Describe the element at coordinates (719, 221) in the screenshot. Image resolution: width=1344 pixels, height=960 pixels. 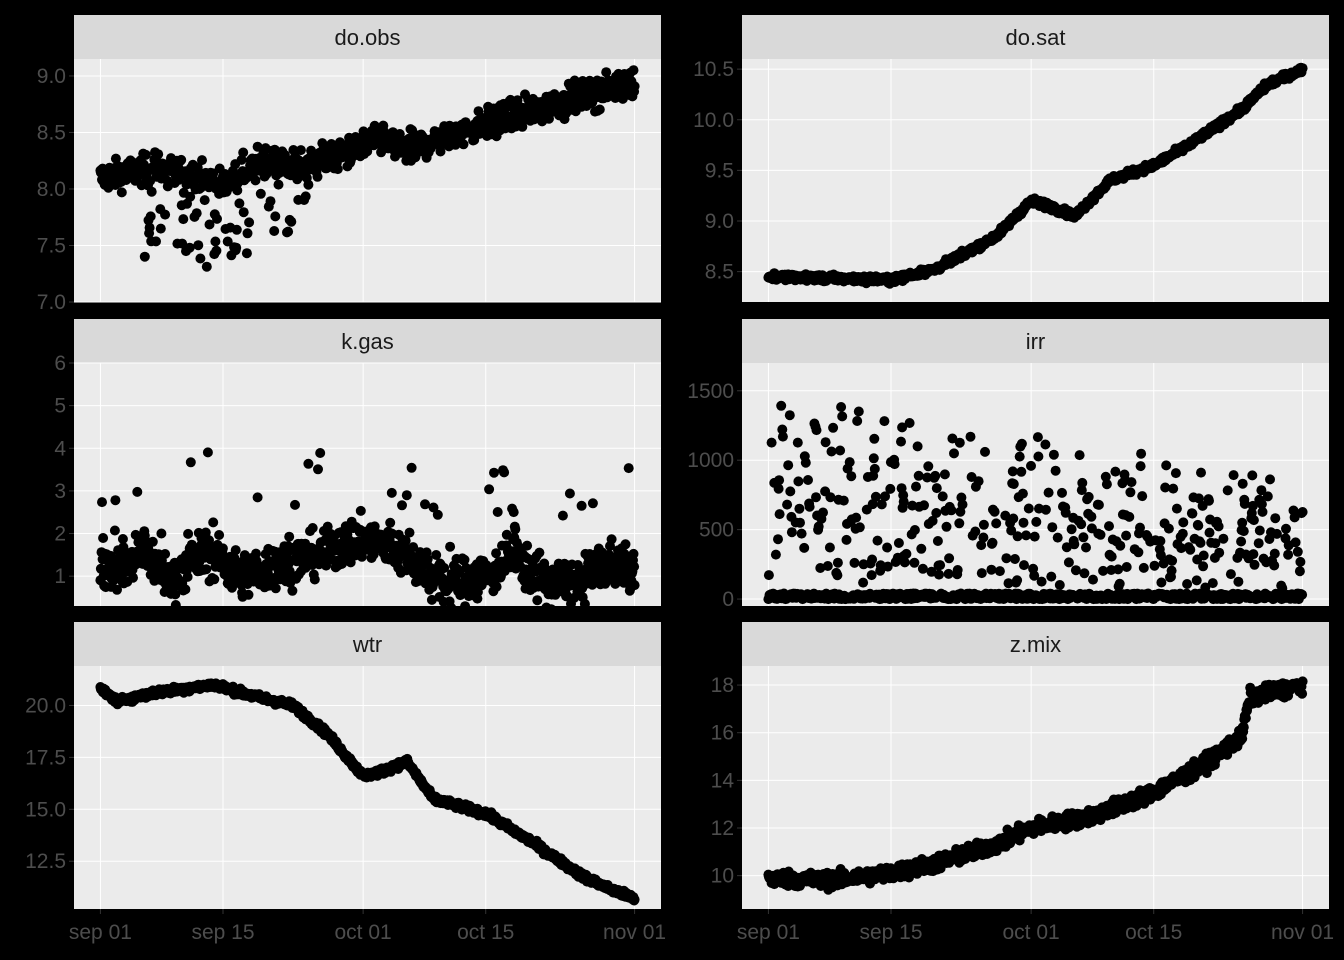
I see `y-tick-label-do-sat: 9.0` at that location.